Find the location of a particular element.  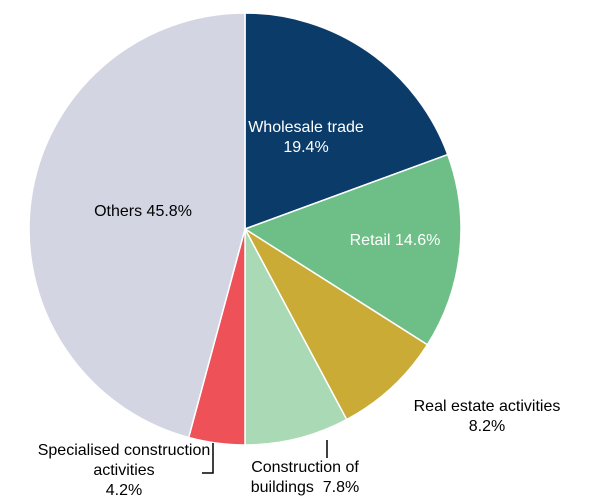

value-label: 14.6% is located at coordinates (417, 240).